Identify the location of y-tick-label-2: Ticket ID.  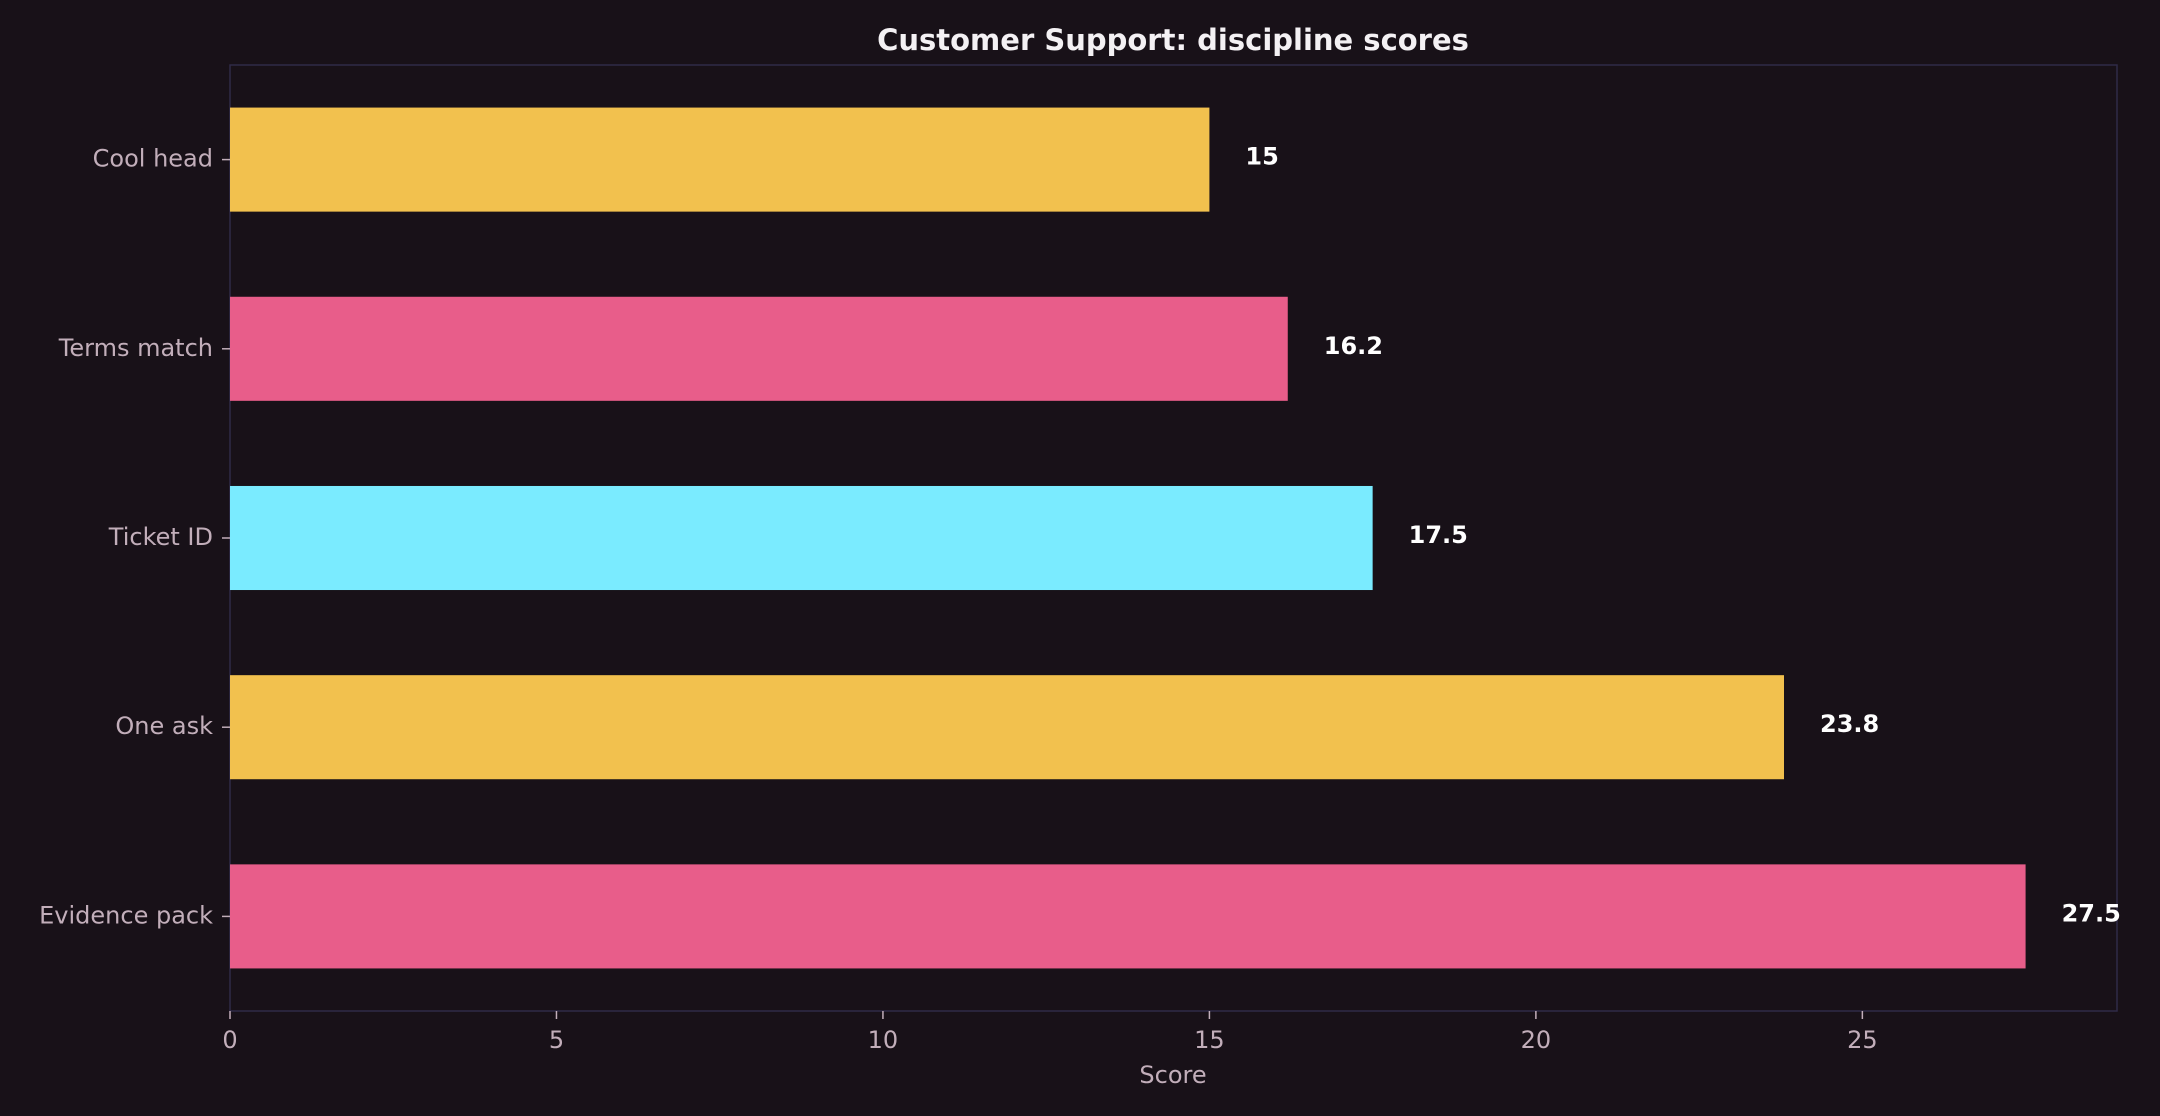
(160, 537).